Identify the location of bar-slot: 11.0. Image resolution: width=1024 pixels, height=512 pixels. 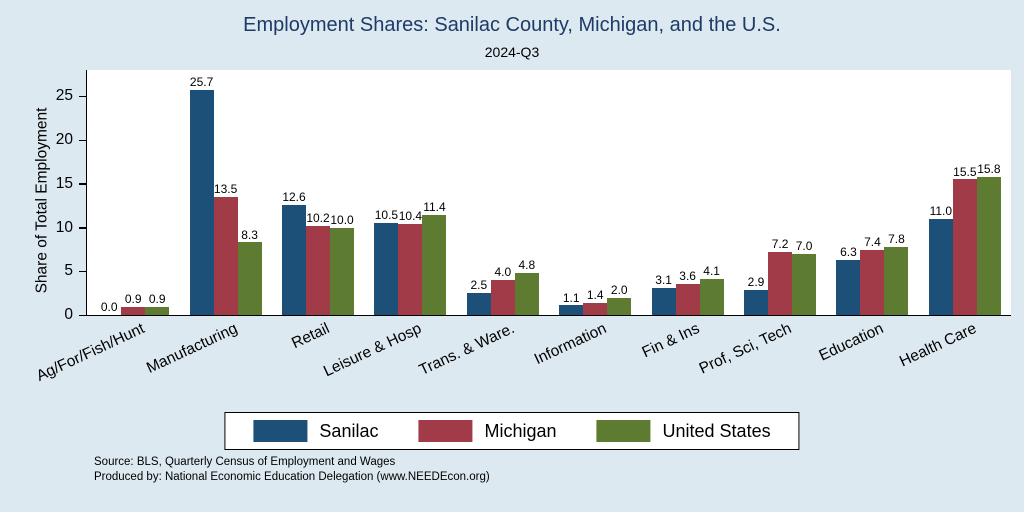
(940, 192).